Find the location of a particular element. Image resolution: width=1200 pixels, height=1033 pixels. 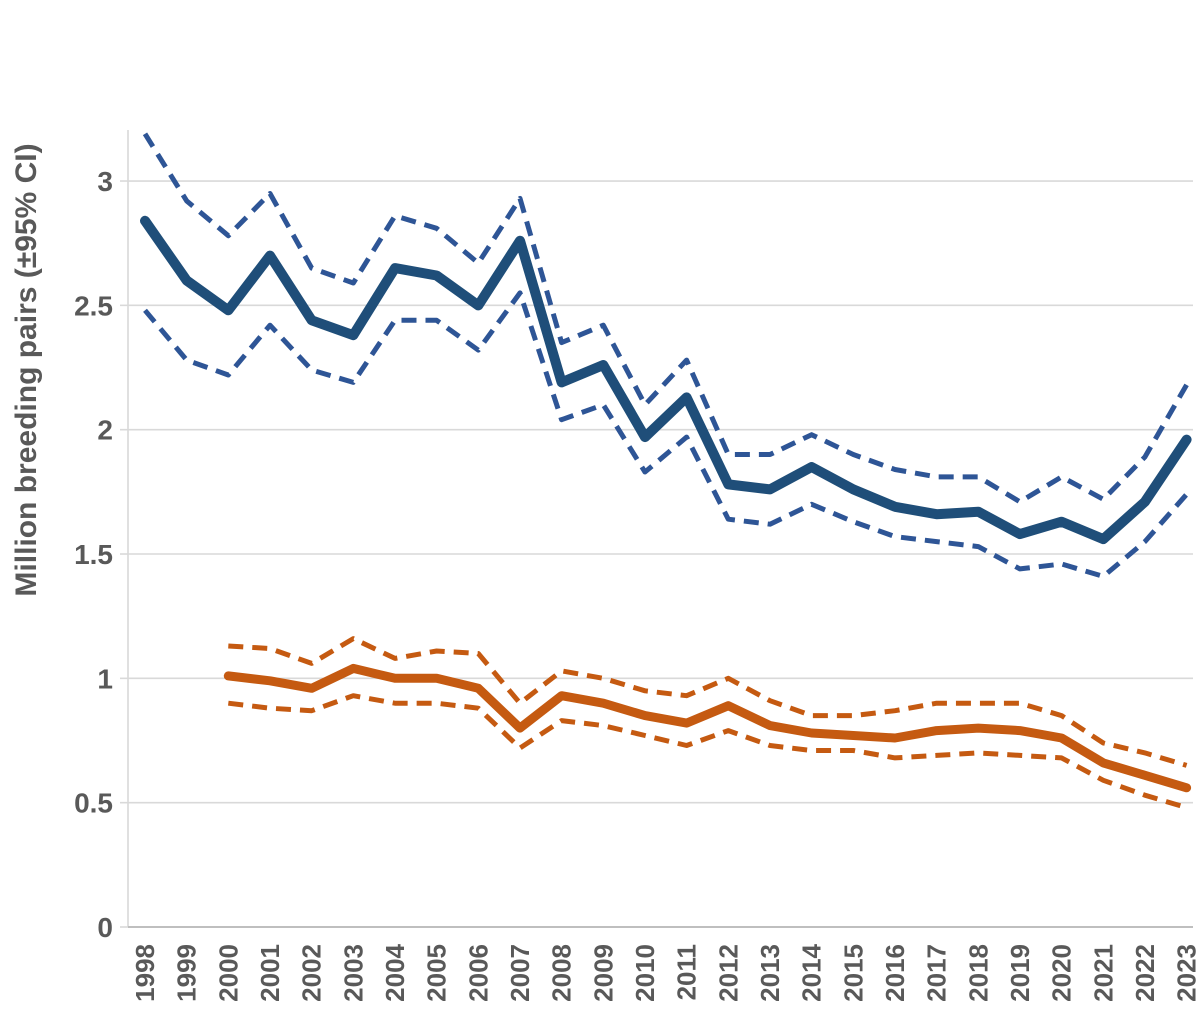

x-tick-label-2011: 2011 is located at coordinates (687, 972).